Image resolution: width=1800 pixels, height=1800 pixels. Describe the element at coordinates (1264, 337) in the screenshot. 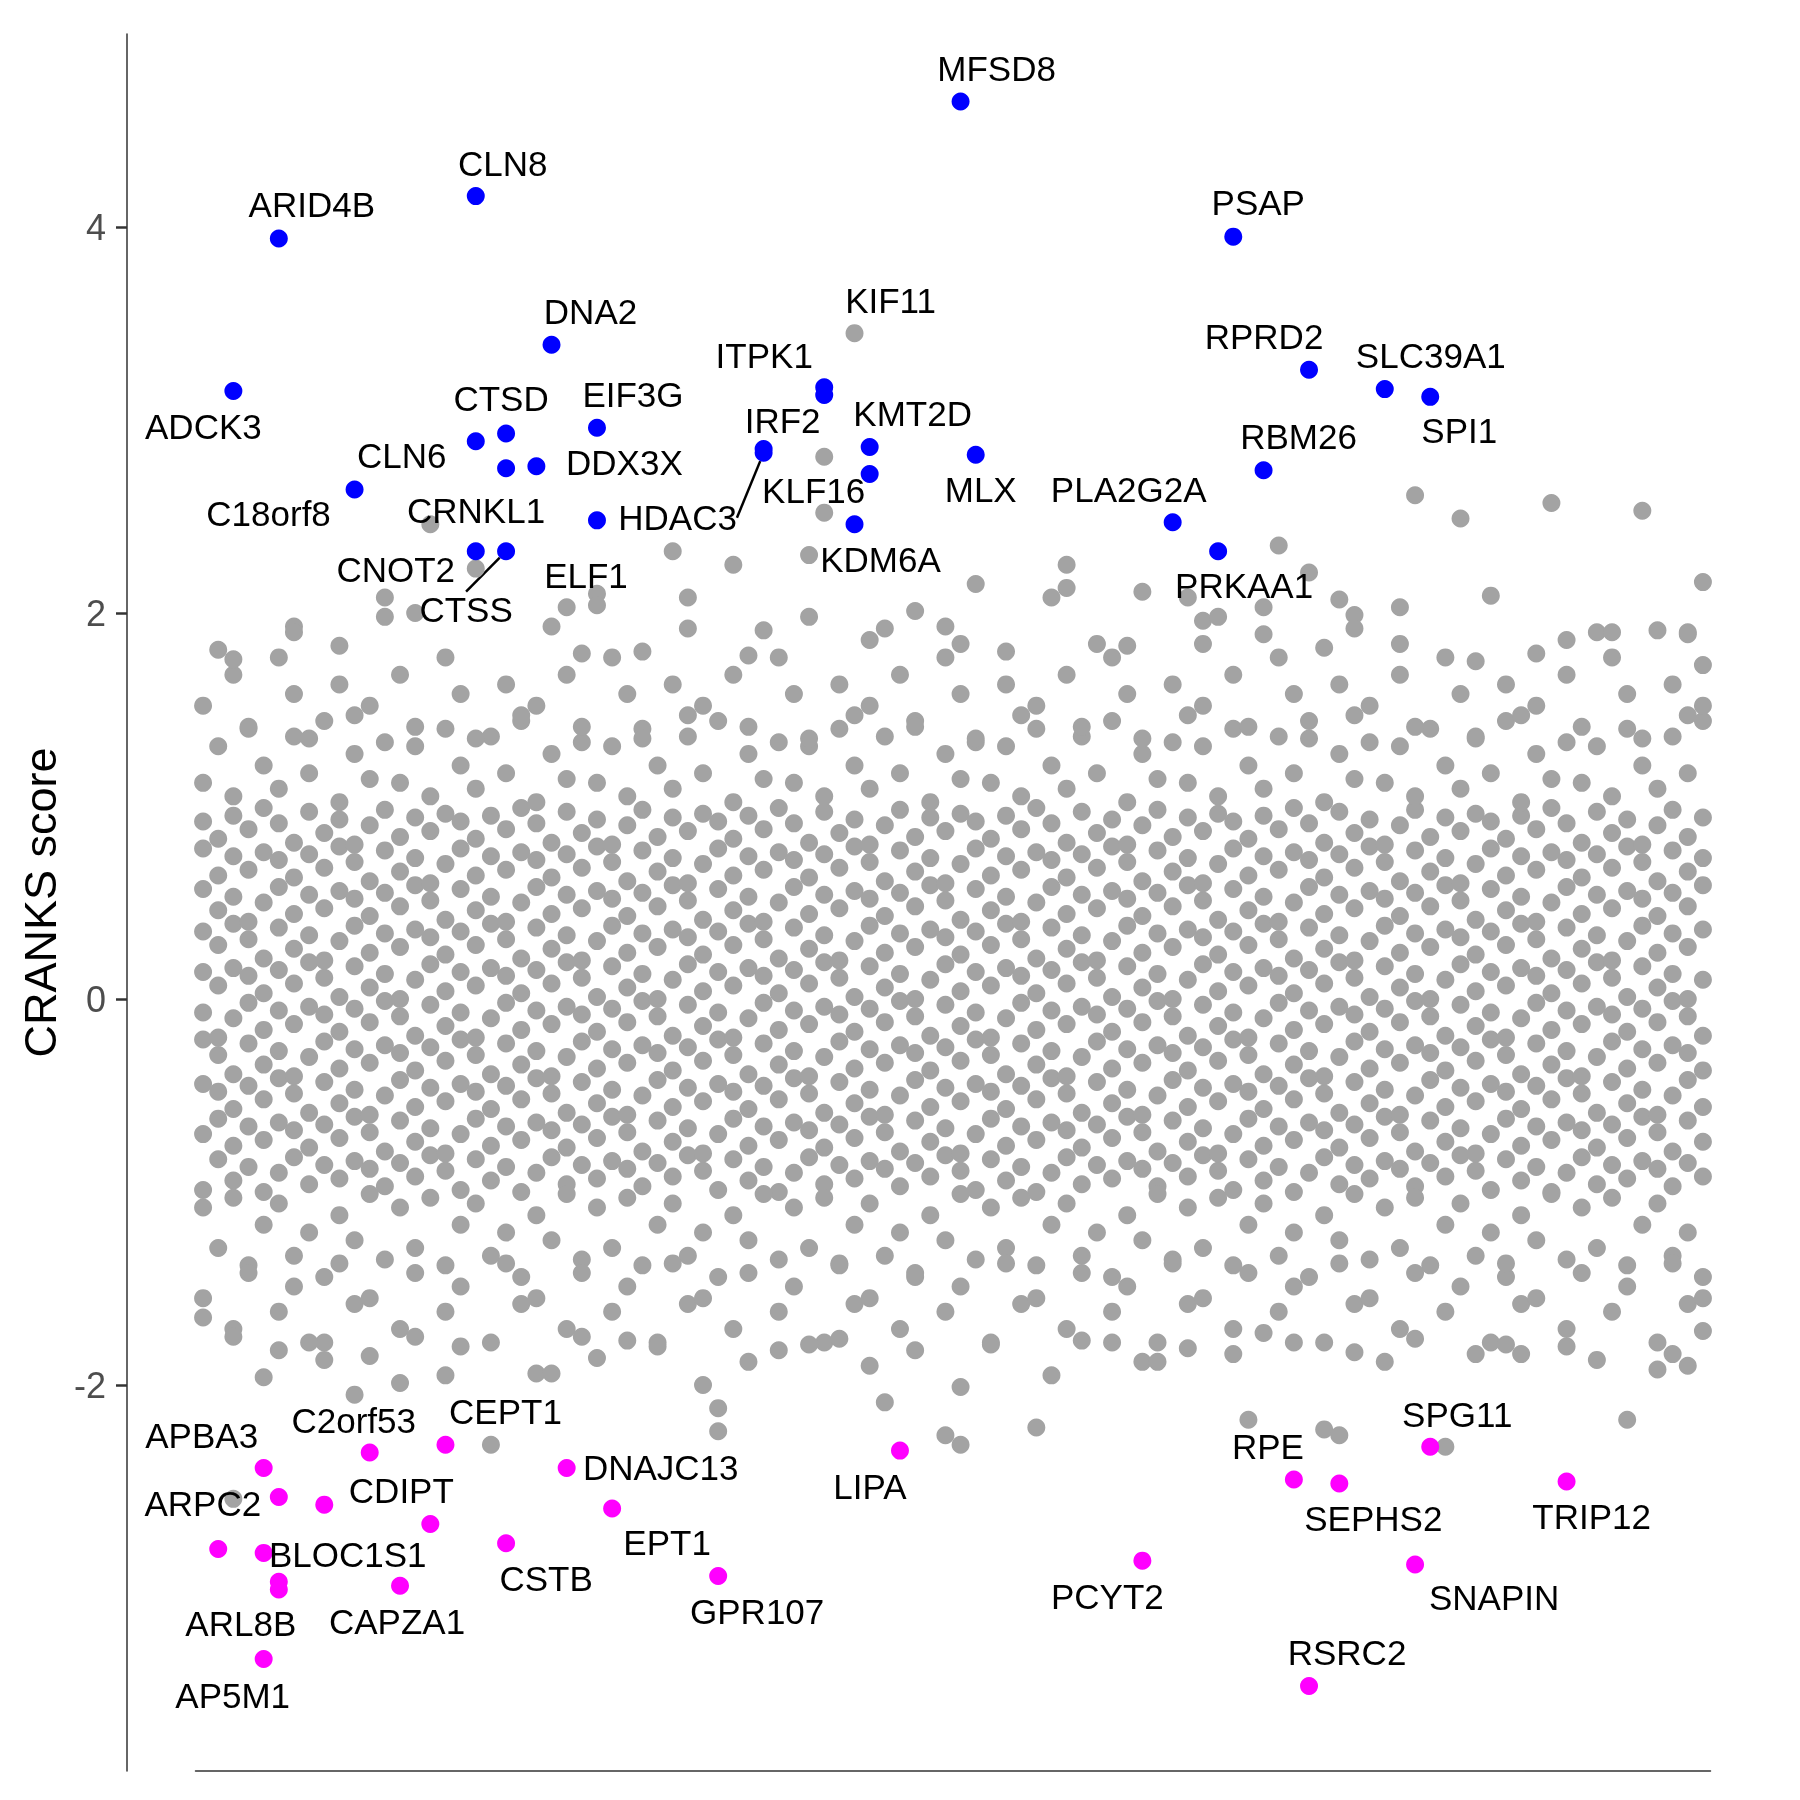

I see `data-label: RPRD2` at that location.